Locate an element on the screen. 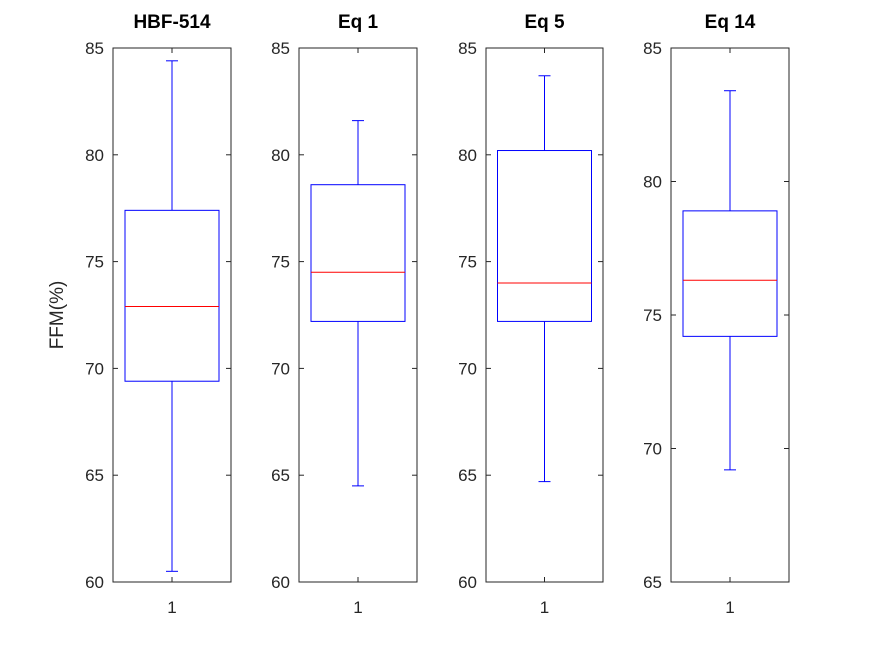 This screenshot has width=872, height=654. subplot-title: Eq 5 is located at coordinates (544, 22).